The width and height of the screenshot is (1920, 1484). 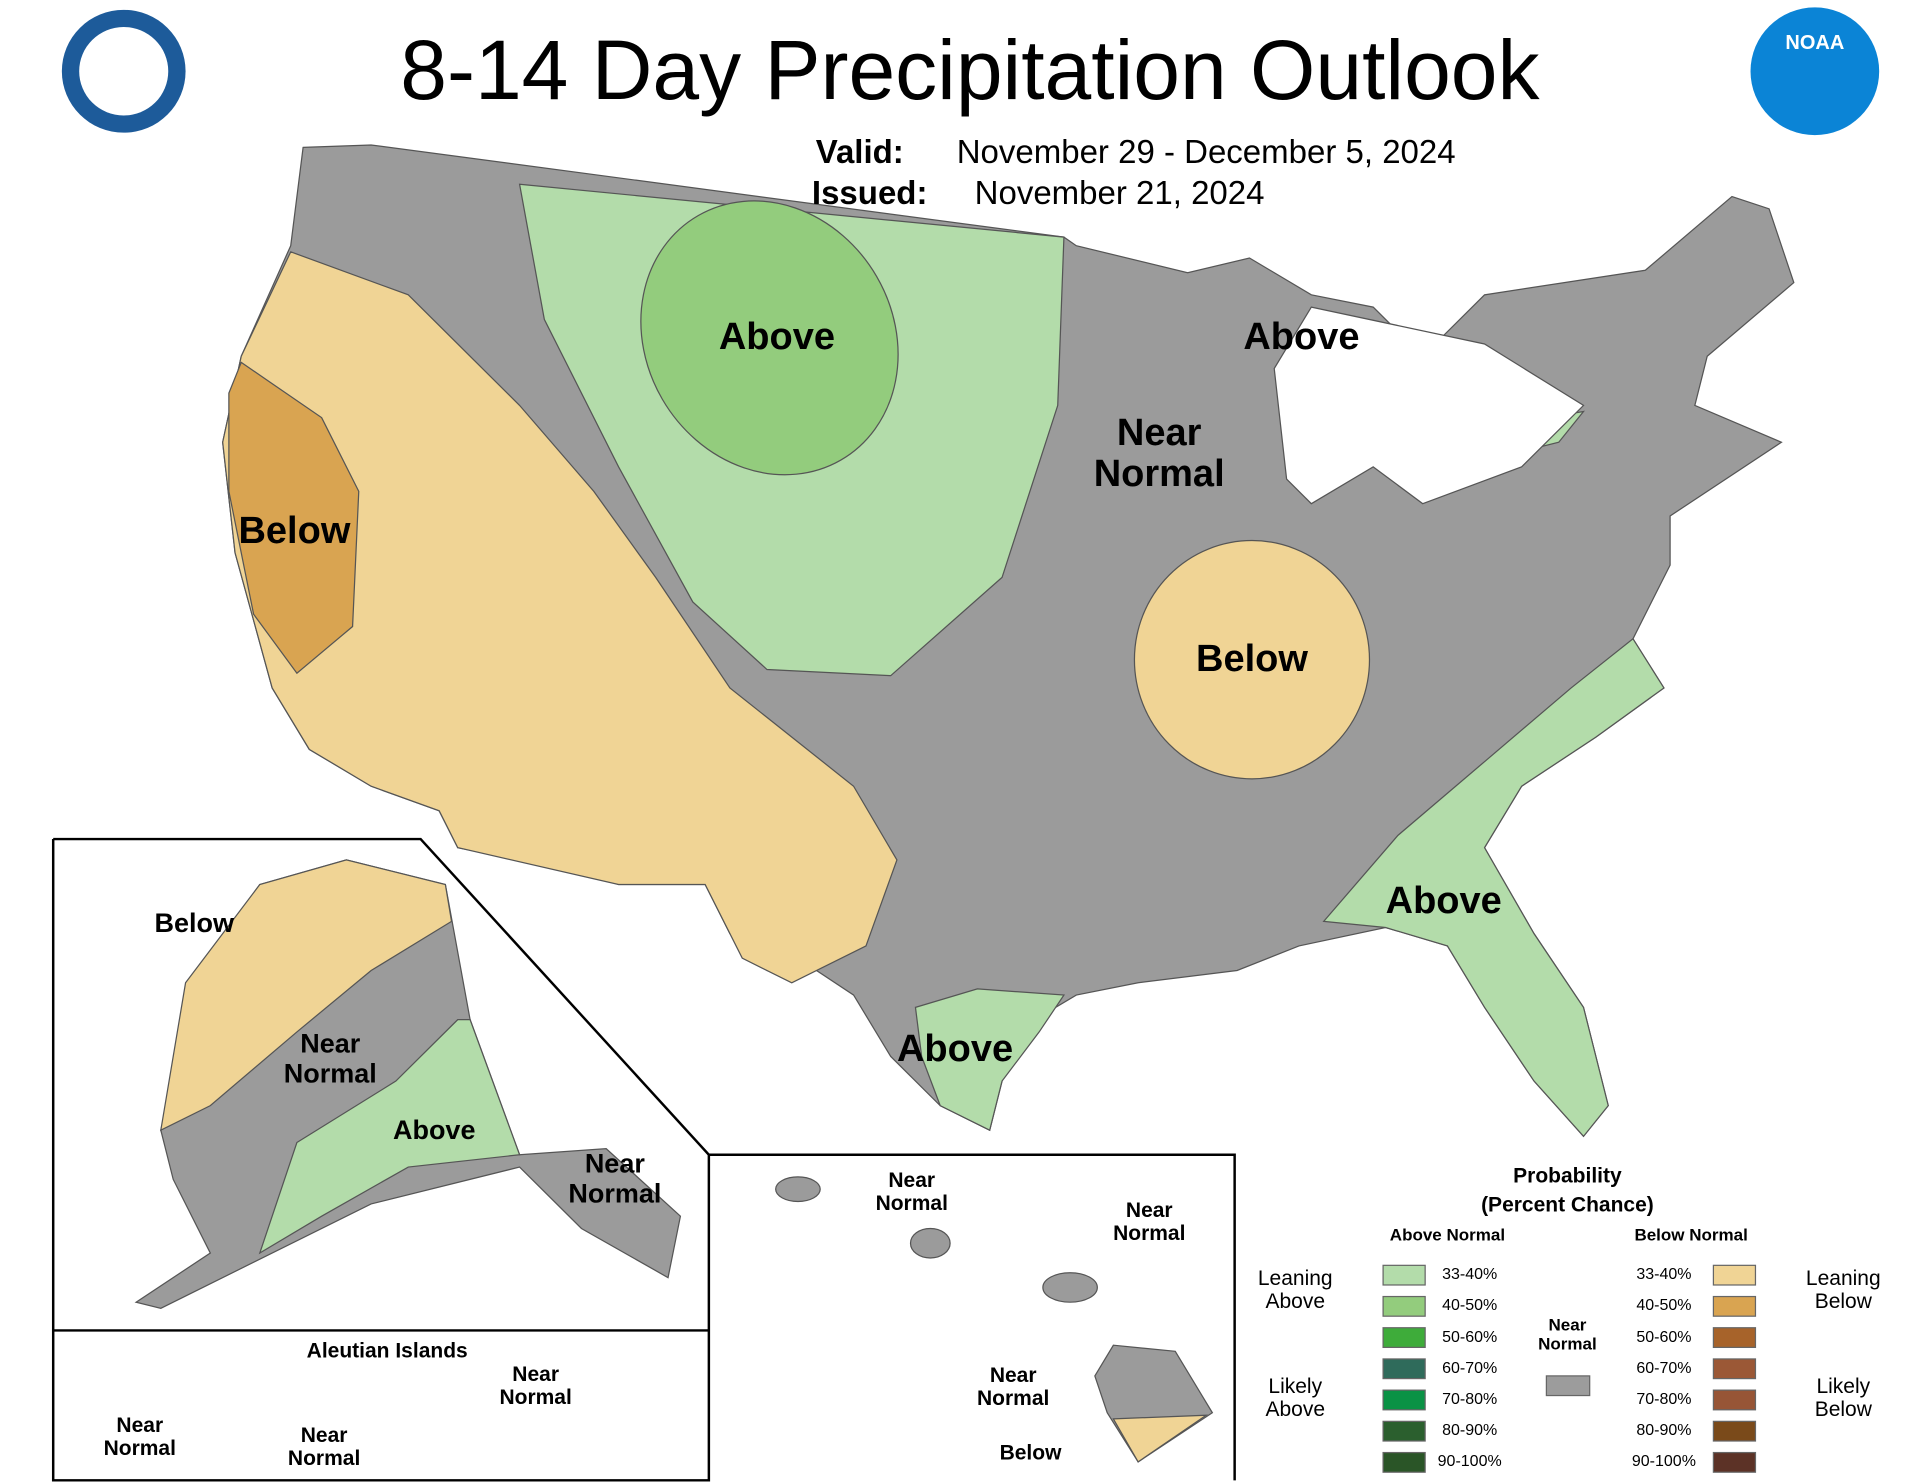 I want to click on valid-label: Valid:, so click(x=859, y=152).